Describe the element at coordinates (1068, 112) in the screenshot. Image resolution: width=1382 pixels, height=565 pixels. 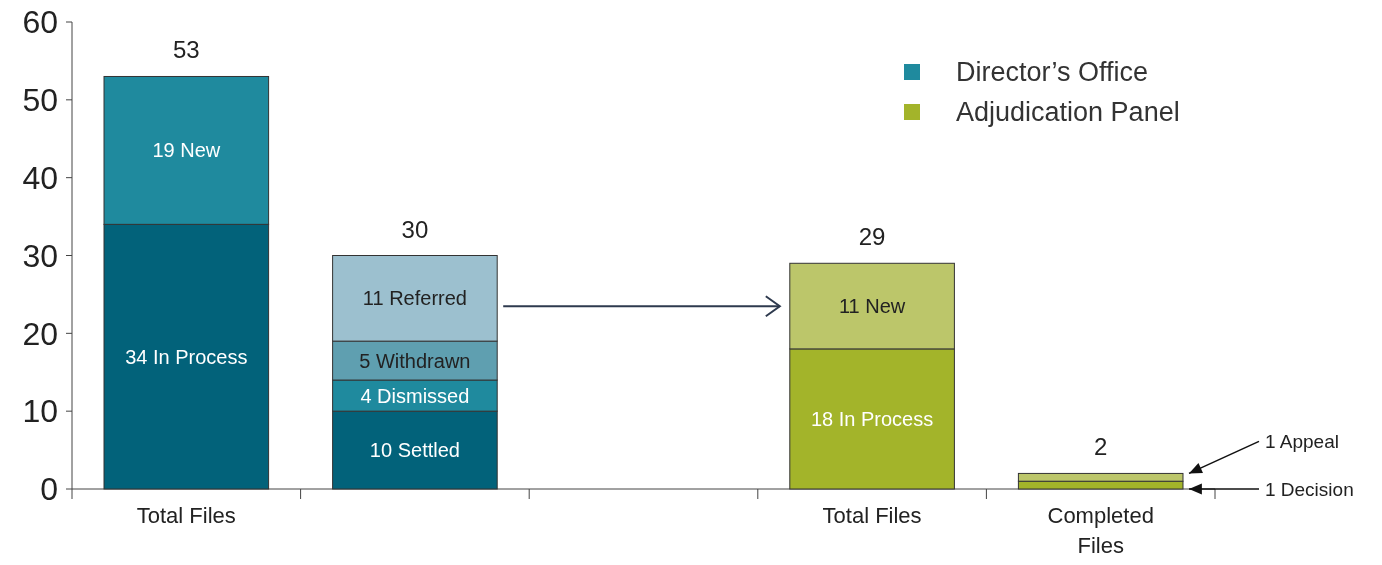
I see `legend-label: Adjudication Panel` at that location.